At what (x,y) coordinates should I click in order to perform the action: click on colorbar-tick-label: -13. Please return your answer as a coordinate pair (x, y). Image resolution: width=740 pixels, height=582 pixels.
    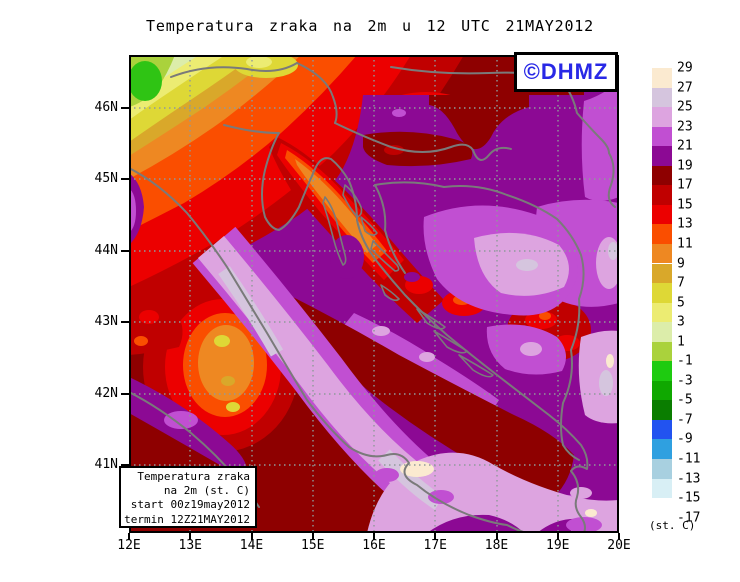
    Looking at the image, I should click on (689, 479).